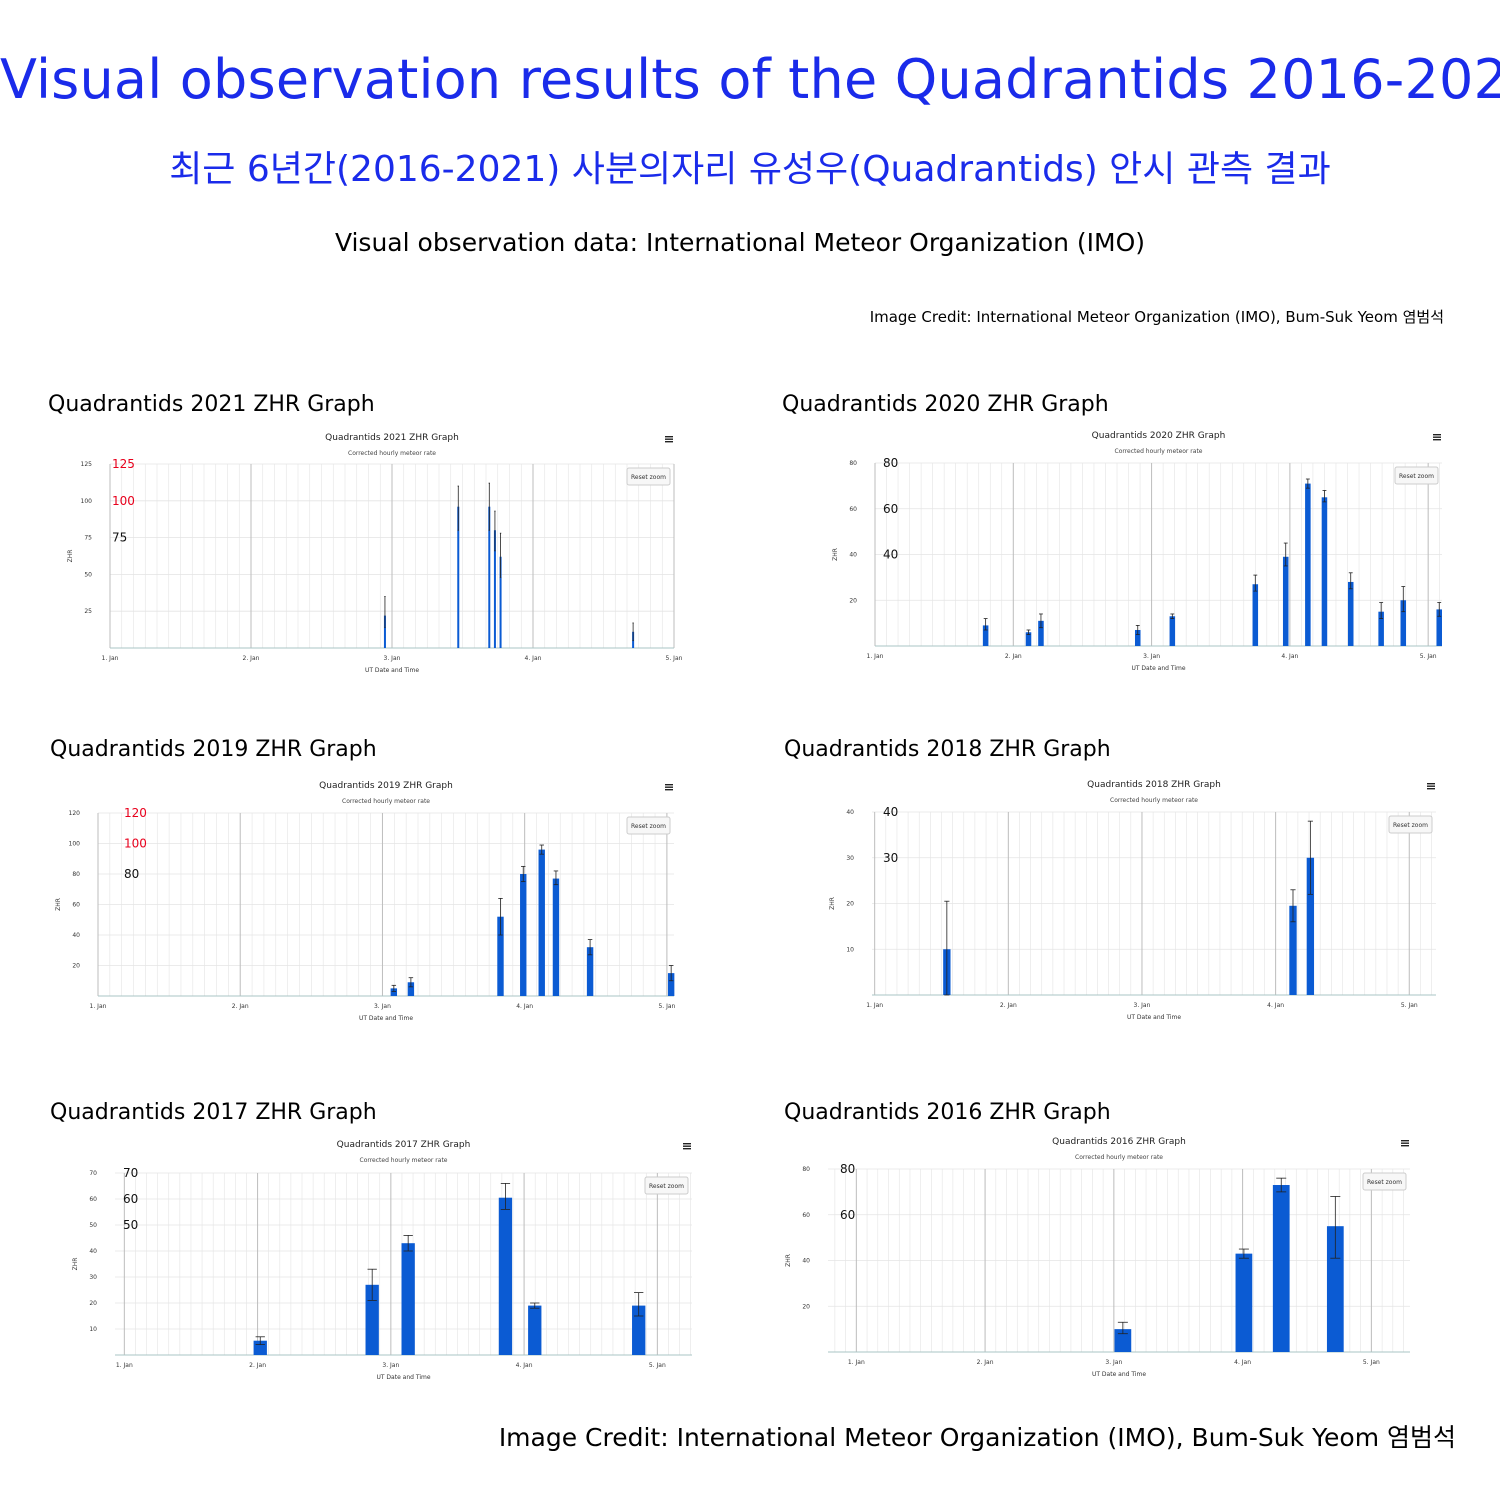 The height and width of the screenshot is (1500, 1500). What do you see at coordinates (123, 501) in the screenshot?
I see `overlay-value-label: 100` at bounding box center [123, 501].